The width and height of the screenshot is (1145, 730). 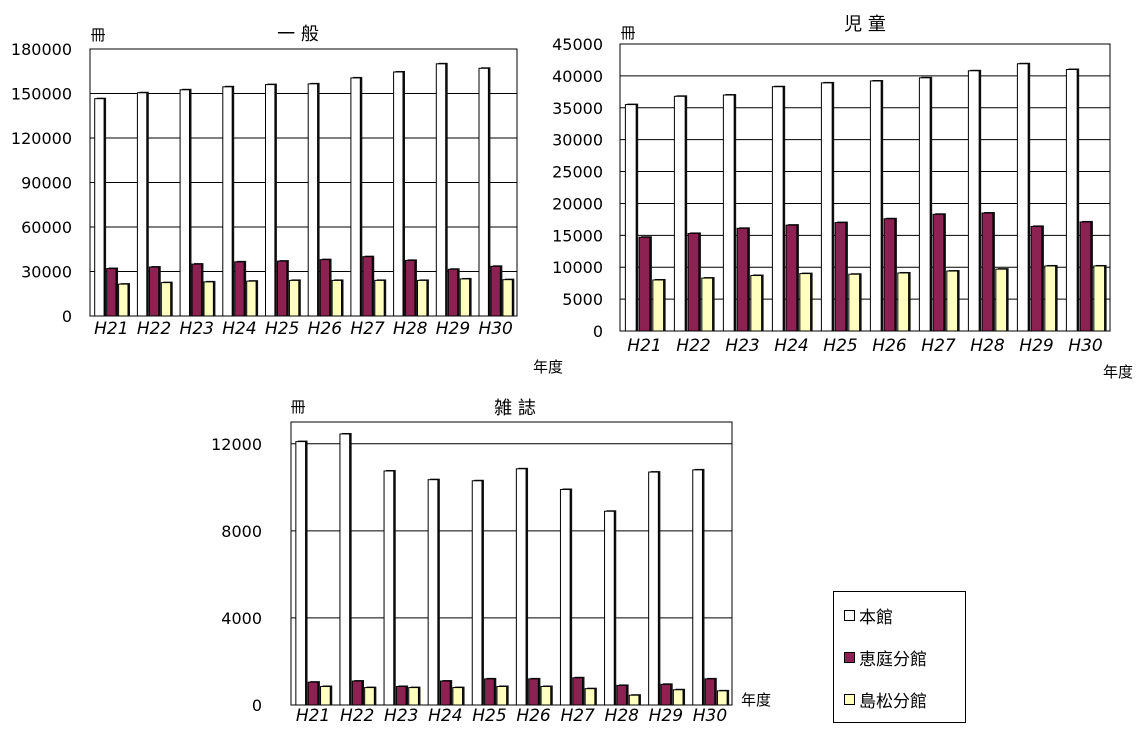 What do you see at coordinates (577, 108) in the screenshot?
I see `y-tick-label: 35000` at bounding box center [577, 108].